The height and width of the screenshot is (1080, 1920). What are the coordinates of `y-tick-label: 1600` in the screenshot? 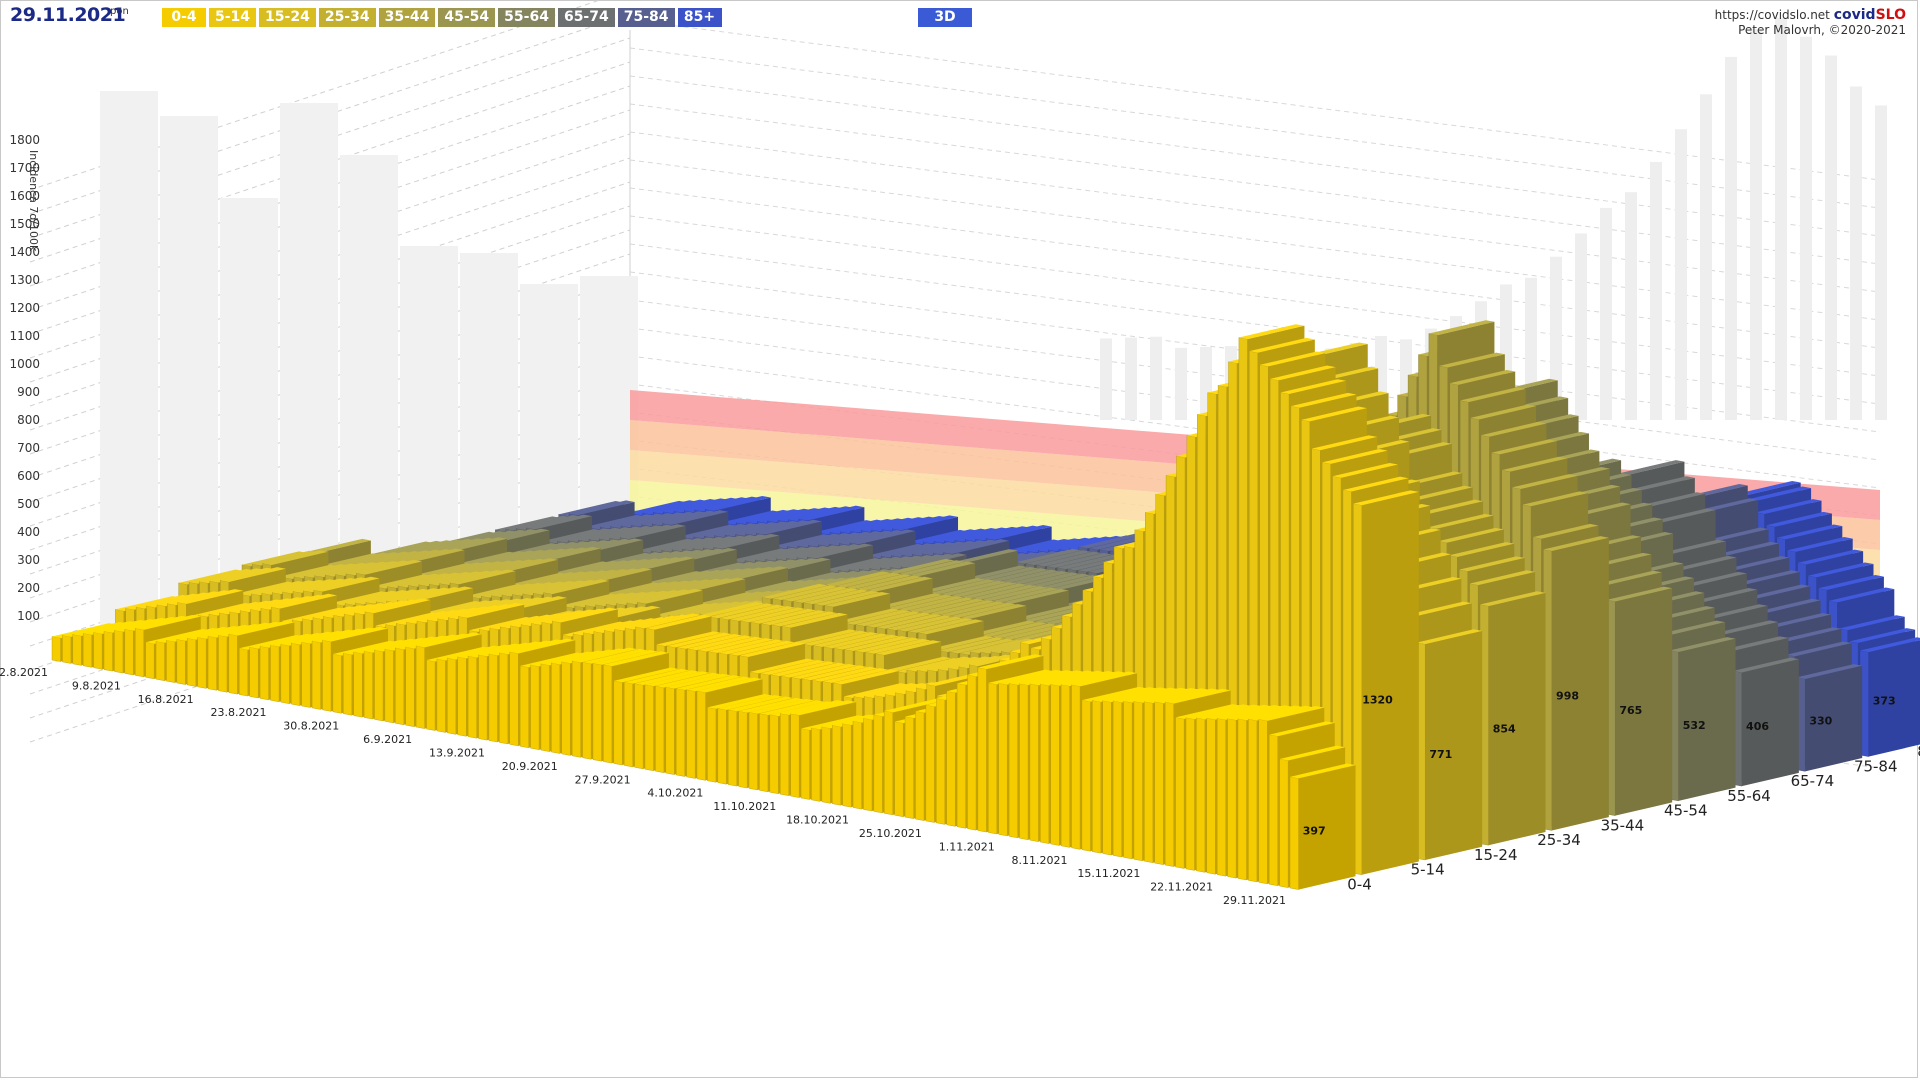 It's located at (24, 196).